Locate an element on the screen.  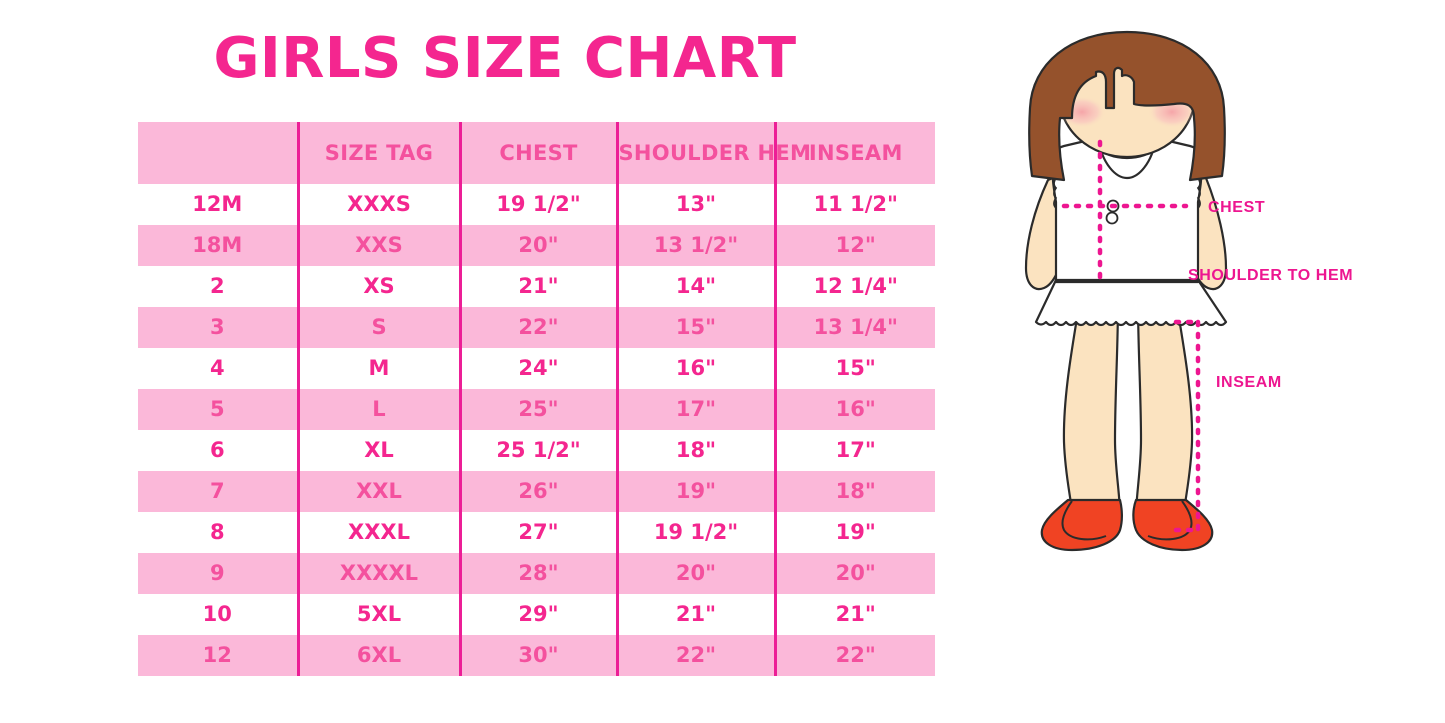
cell-chest: 19 1/2" is located at coordinates (537, 204).